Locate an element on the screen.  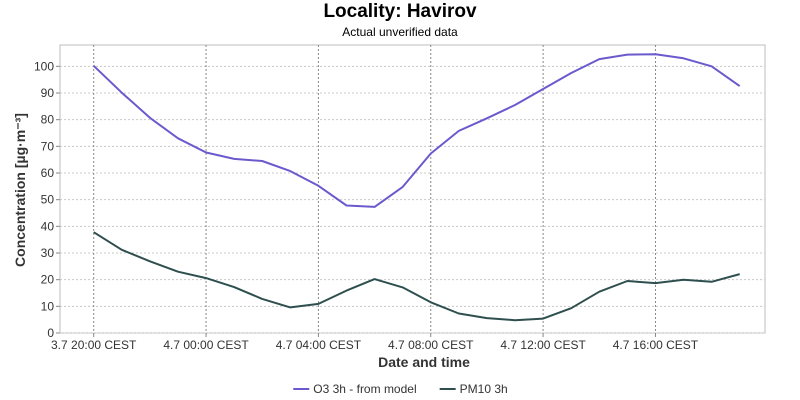
y-axis-ticks: 0 10 20 30 40 50 60 70 80 90 100 is located at coordinates (47, 199).